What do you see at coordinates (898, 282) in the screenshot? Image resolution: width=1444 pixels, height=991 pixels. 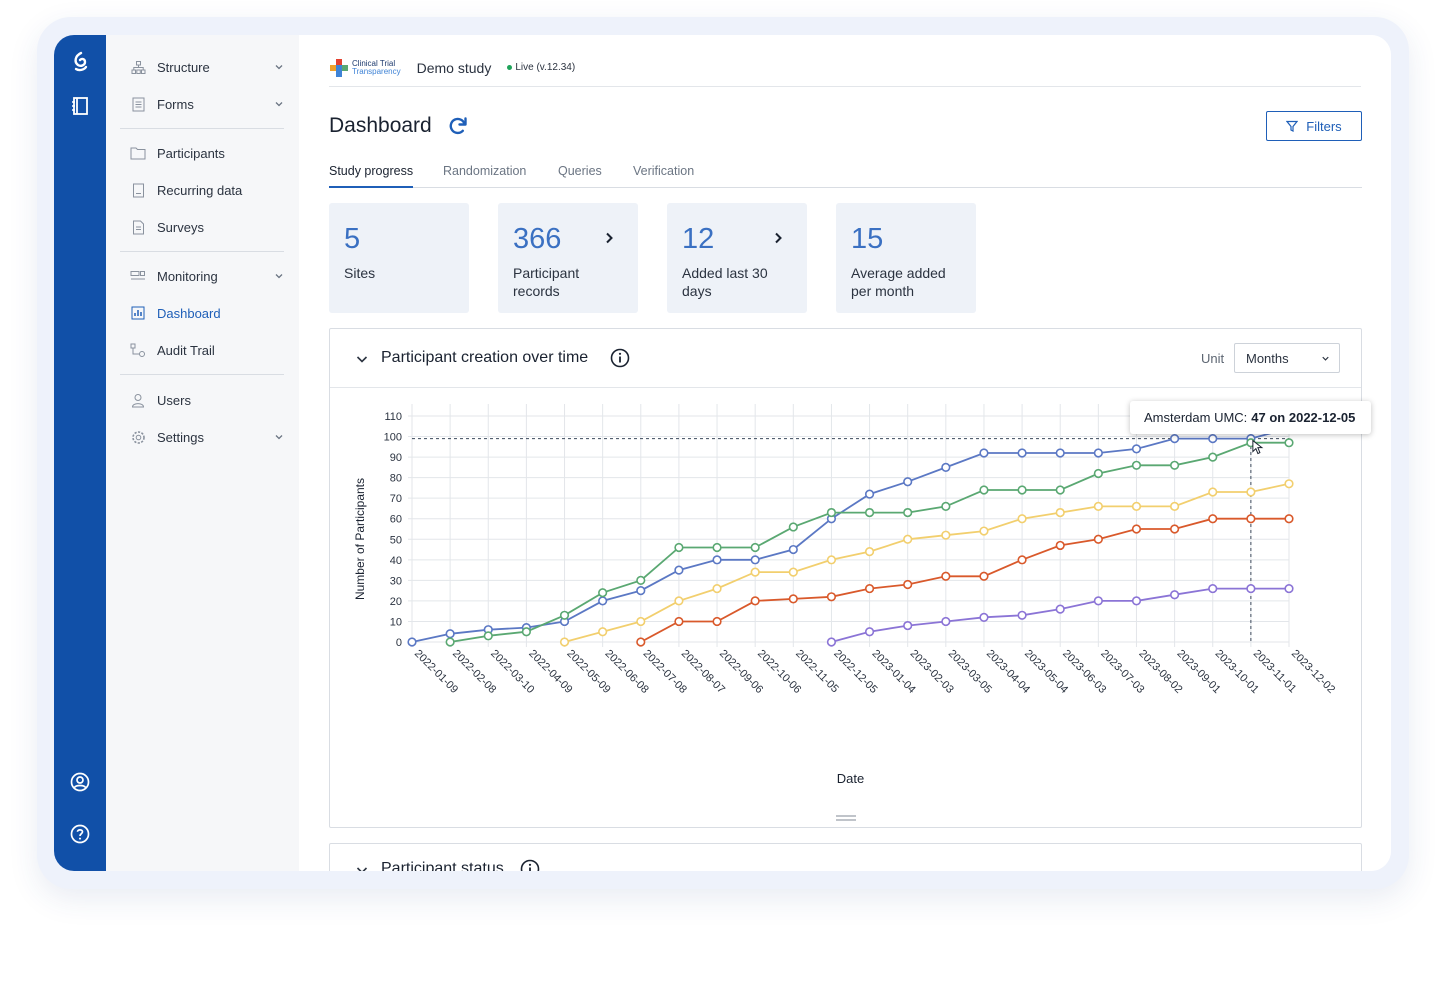 I see `stat-label: Average added per month` at bounding box center [898, 282].